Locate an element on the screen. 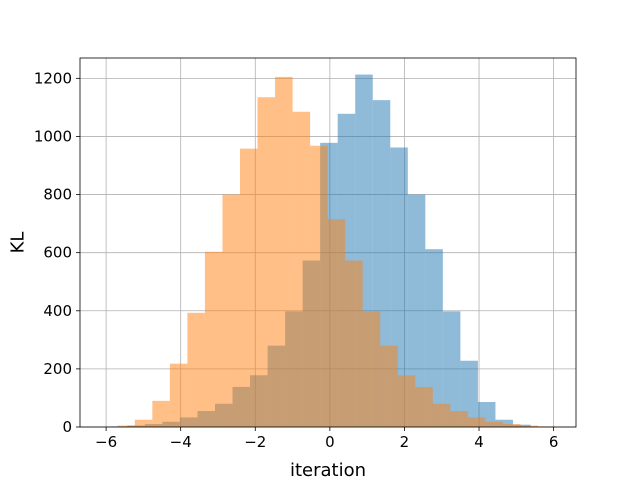 This screenshot has height=480, width=640. y-tick-label: 800 is located at coordinates (57, 195).